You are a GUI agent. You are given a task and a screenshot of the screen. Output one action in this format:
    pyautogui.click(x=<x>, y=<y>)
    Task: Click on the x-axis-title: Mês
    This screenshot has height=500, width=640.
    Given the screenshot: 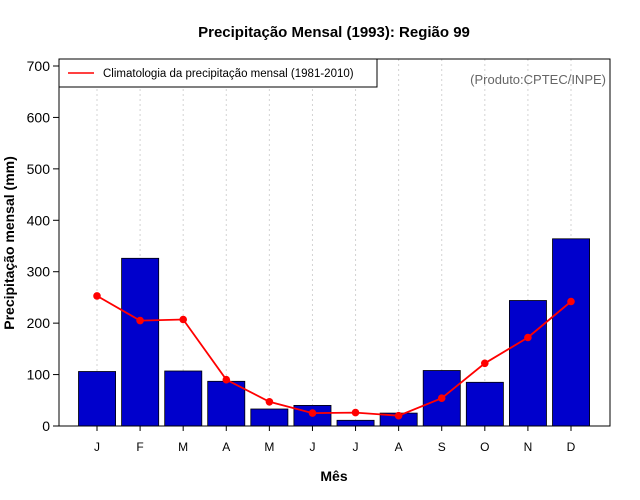 What is the action you would take?
    pyautogui.click(x=333, y=476)
    